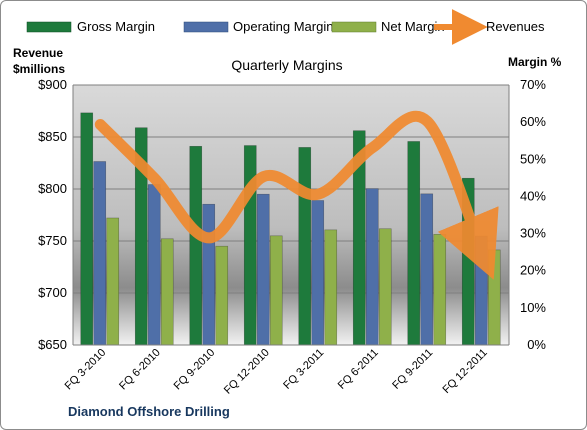 This screenshot has width=587, height=430. What do you see at coordinates (535, 62) in the screenshot?
I see `right-axis-title: Margin %` at bounding box center [535, 62].